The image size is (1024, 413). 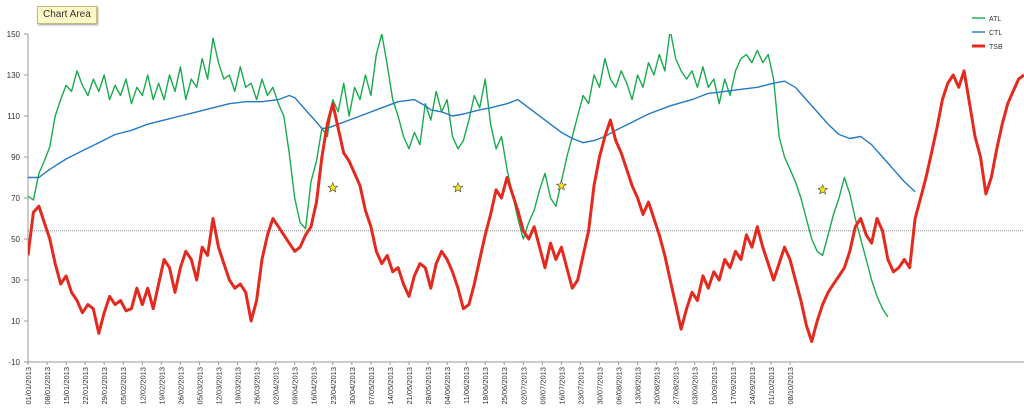 What do you see at coordinates (333, 386) in the screenshot?
I see `x-tick-label: 23/04/2013` at bounding box center [333, 386].